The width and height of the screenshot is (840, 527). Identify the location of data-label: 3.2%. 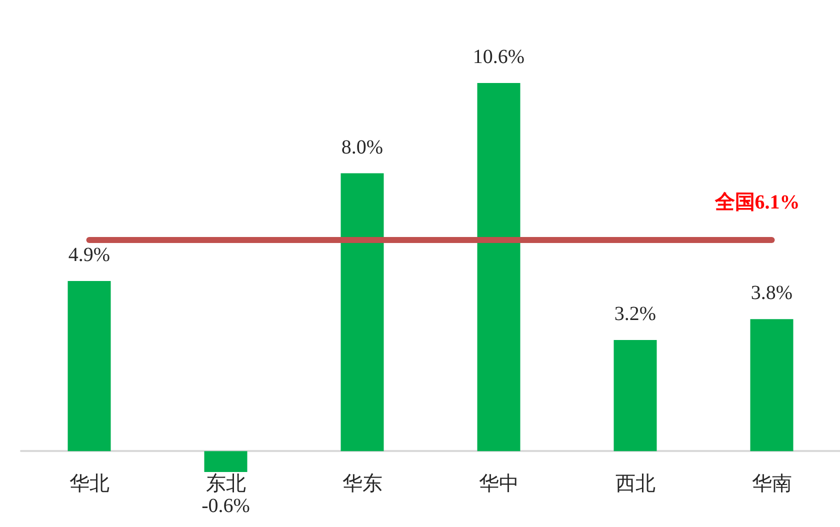
(635, 314).